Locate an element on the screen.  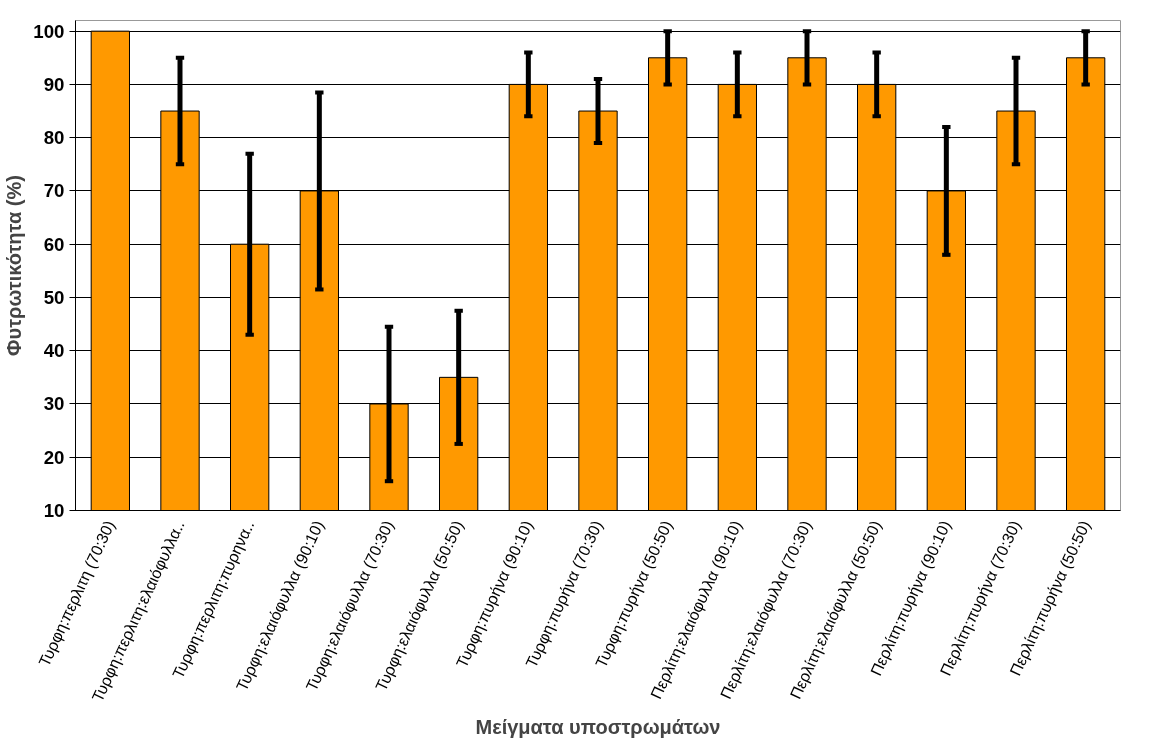
y-tick-label: 100 is located at coordinates (49, 31).